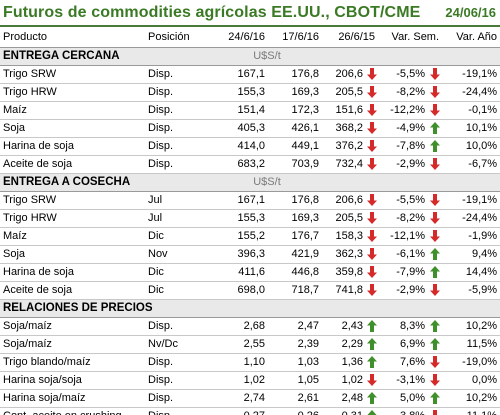  I want to click on section-unit, so click(267, 308).